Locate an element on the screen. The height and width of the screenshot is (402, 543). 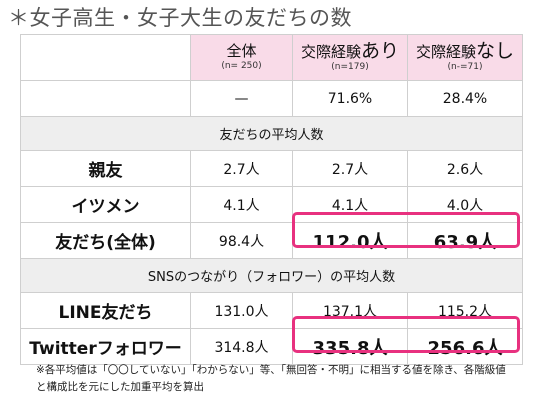
table-cell: 98.4人 is located at coordinates (241, 240).